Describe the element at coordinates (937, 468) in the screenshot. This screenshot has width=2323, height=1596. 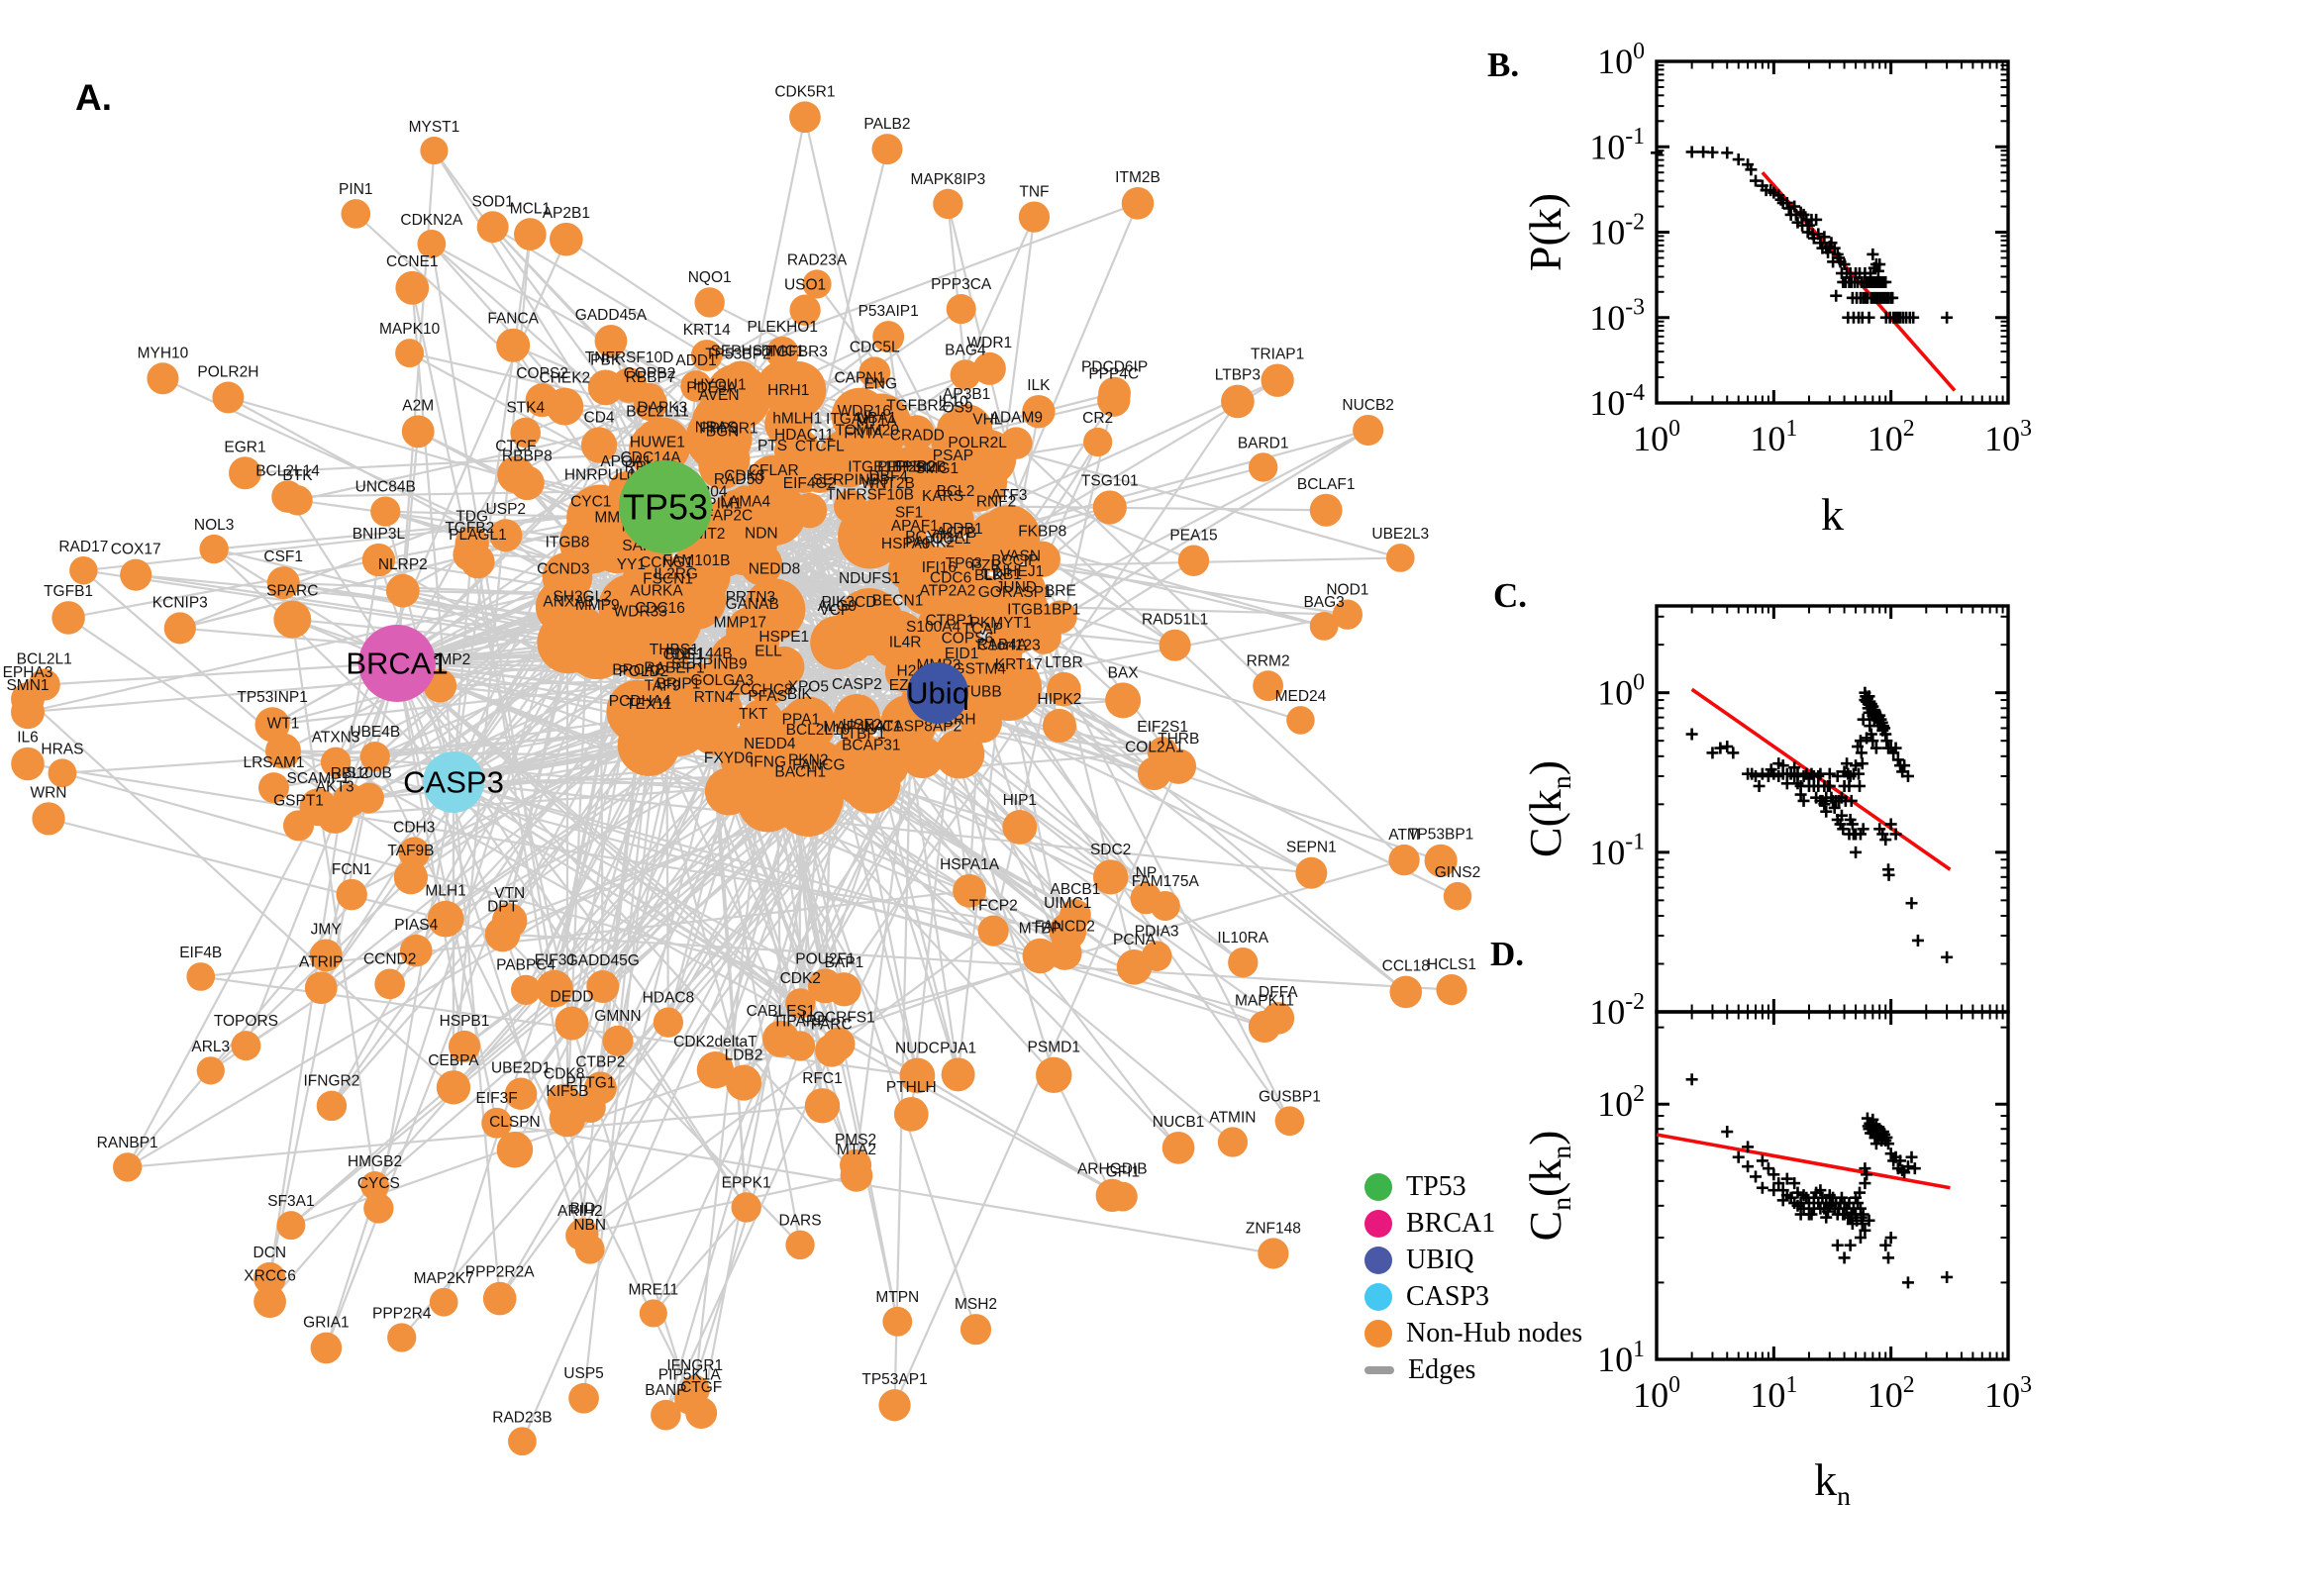
I see `network-node-label: SMG1` at that location.